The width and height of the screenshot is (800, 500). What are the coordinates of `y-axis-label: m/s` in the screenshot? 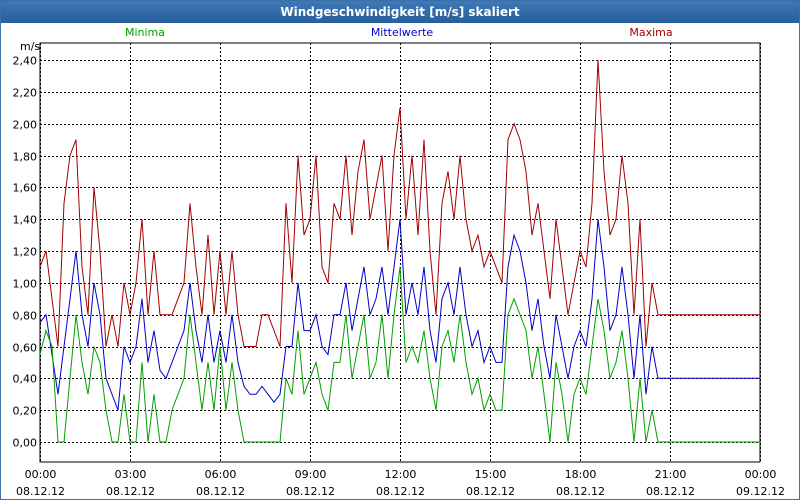 It's located at (30, 46).